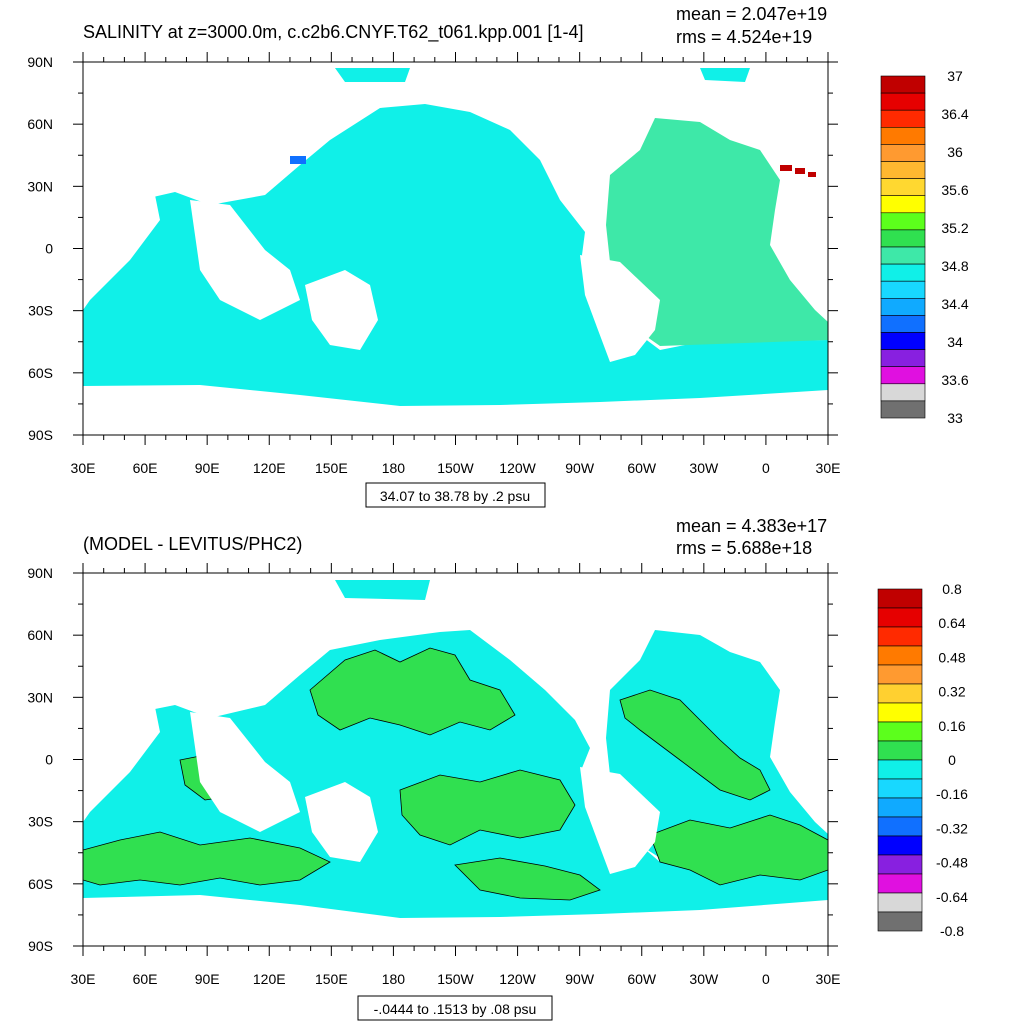 Image resolution: width=1024 pixels, height=1024 pixels. What do you see at coordinates (40, 124) in the screenshot?
I see `y-tick-label: 60N` at bounding box center [40, 124].